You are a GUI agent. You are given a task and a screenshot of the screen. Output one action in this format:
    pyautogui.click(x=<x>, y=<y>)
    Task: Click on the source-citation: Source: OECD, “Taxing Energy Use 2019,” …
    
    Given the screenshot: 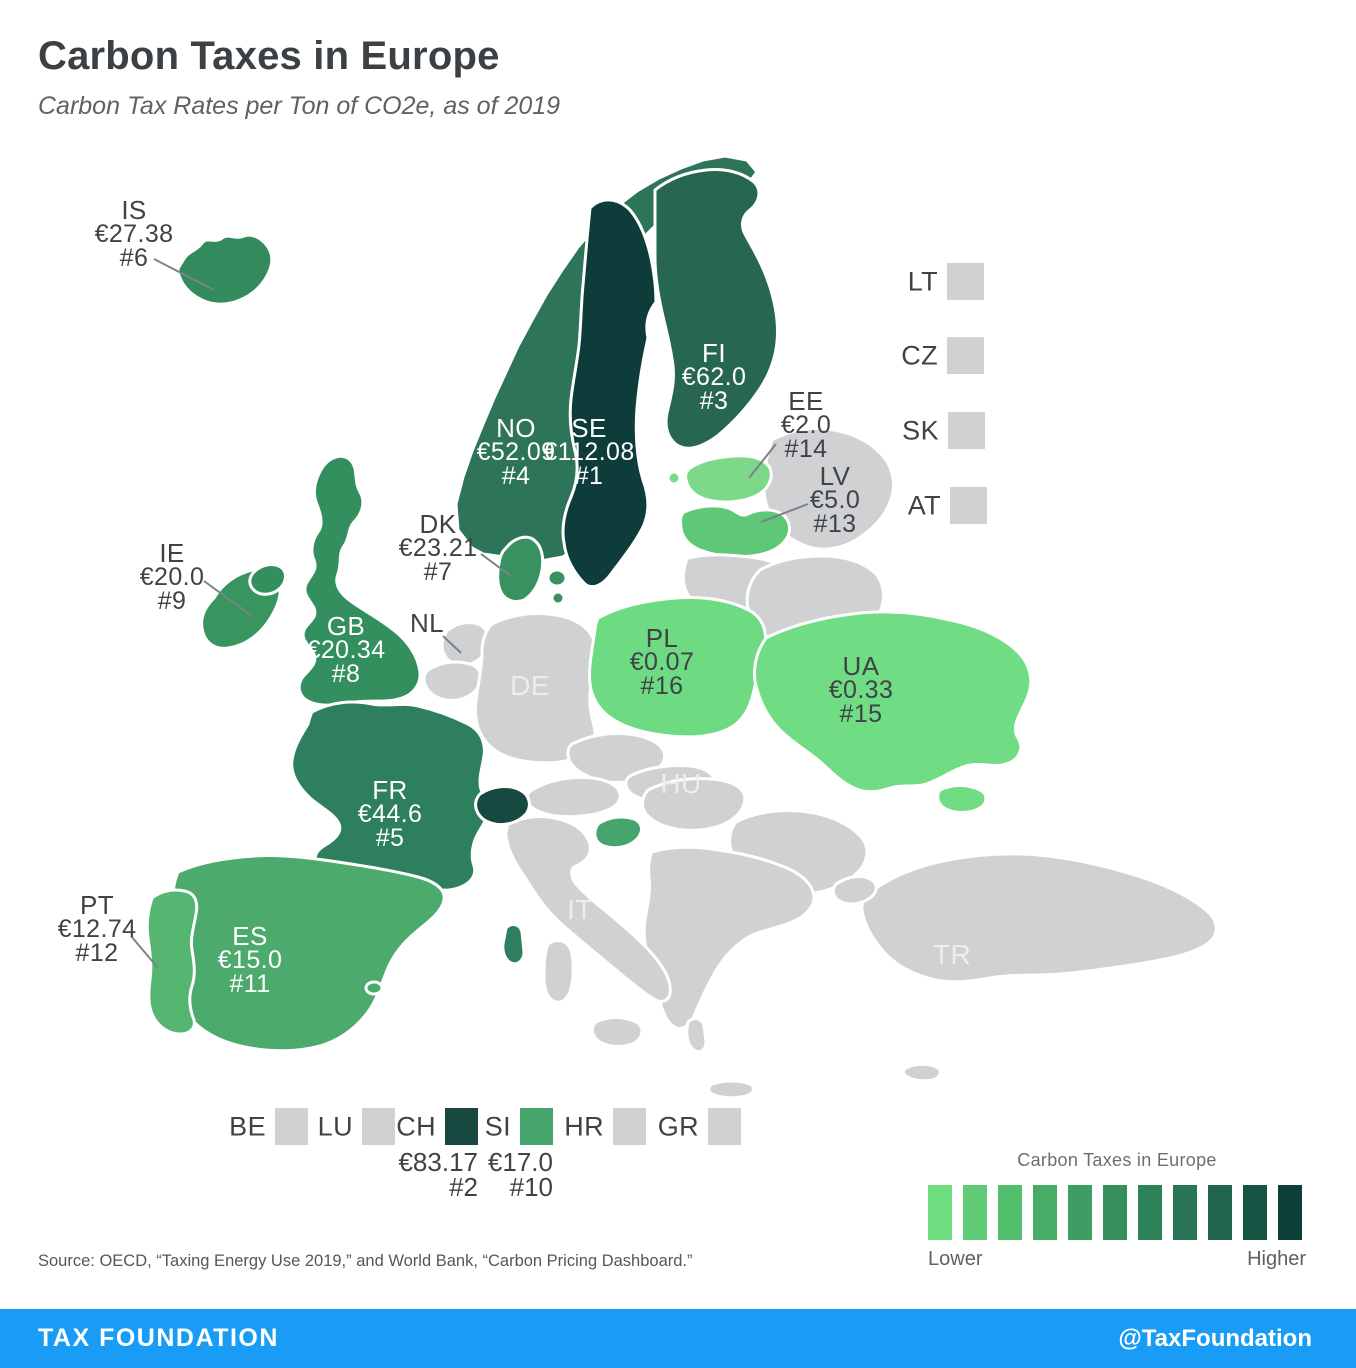 What is the action you would take?
    pyautogui.click(x=365, y=1261)
    